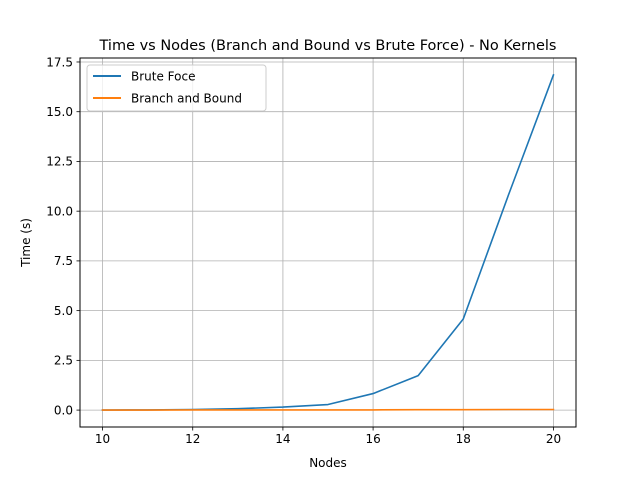  What do you see at coordinates (328, 436) in the screenshot?
I see `x-axis-ticks: 10 12 14 16 18 20` at bounding box center [328, 436].